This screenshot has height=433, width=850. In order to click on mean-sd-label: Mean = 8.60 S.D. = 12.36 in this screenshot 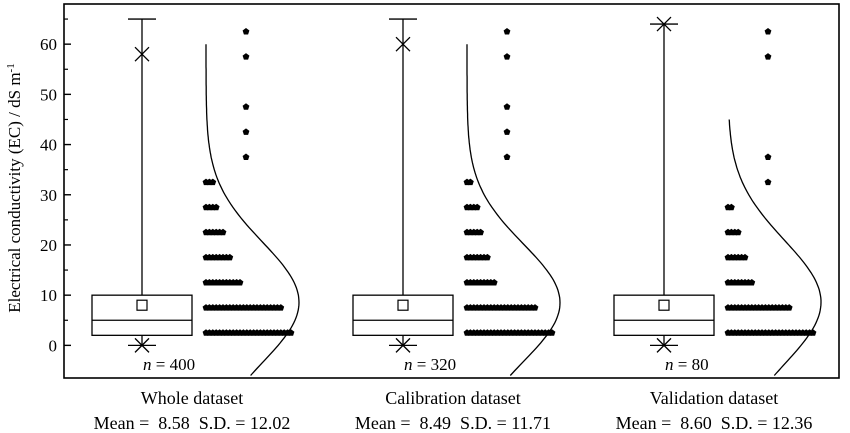, I will do `click(714, 423)`.